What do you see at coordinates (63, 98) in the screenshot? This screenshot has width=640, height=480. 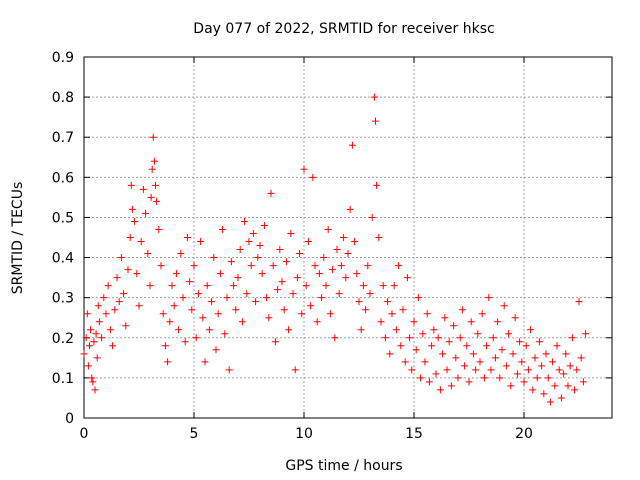 I see `y-tick-label: 0.8` at bounding box center [63, 98].